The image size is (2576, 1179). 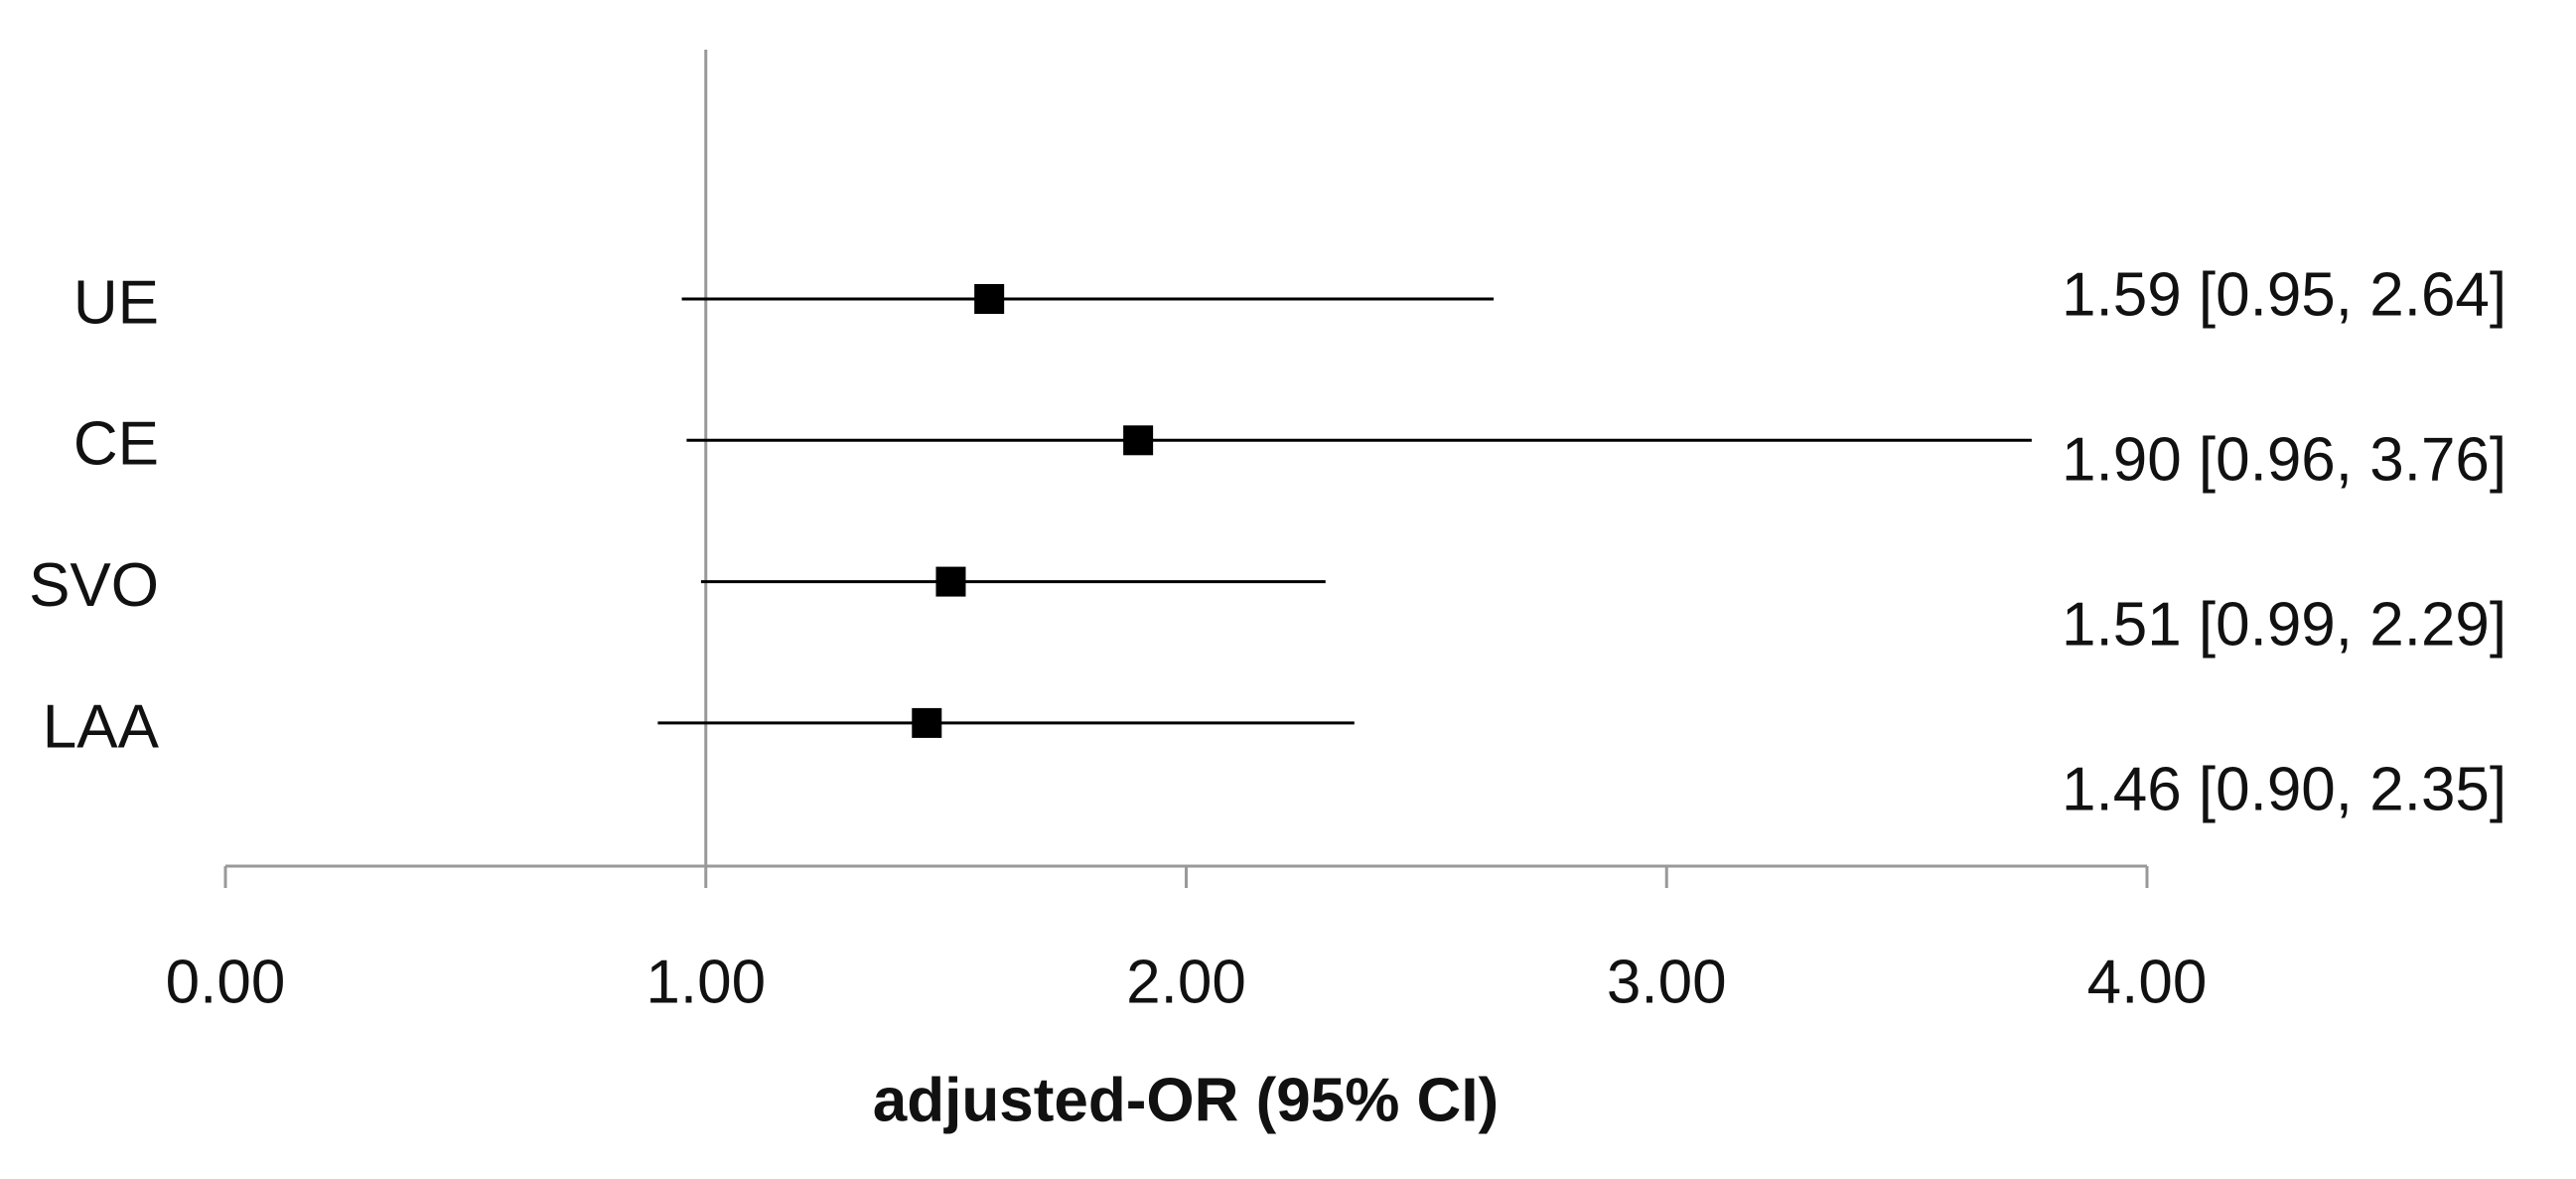 I want to click on category-label: UE, so click(x=116, y=303).